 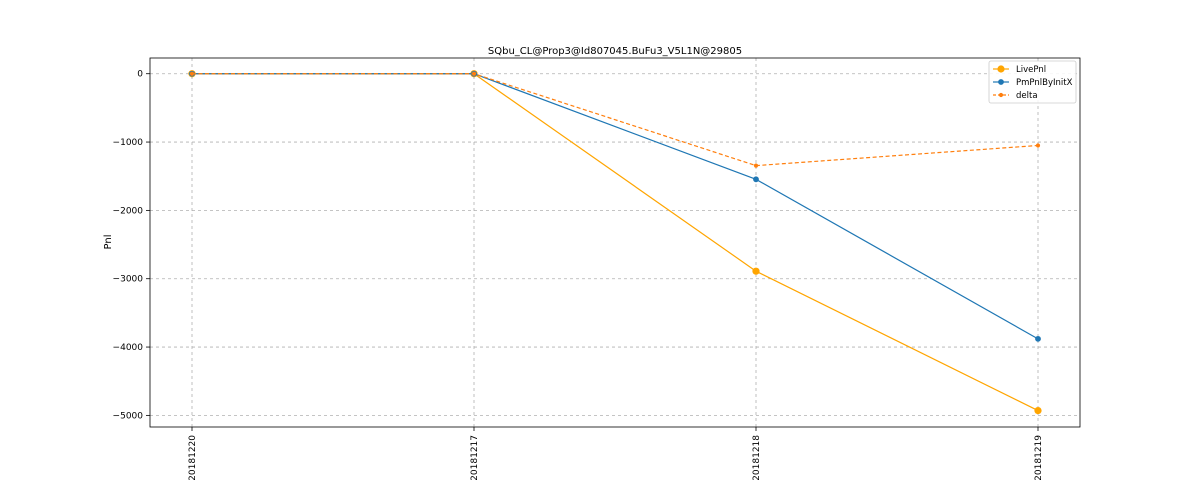 I want to click on y-tick-label: −3000, so click(x=128, y=280).